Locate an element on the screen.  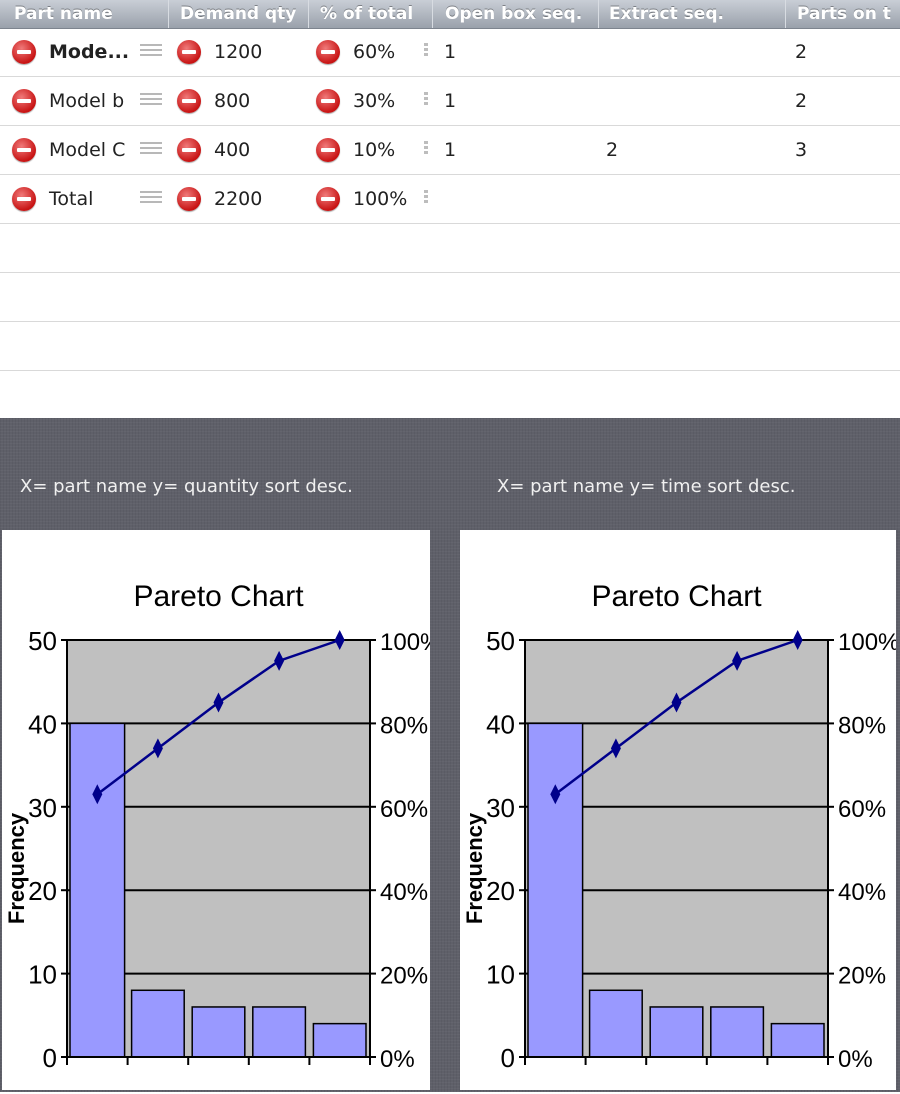
demand-qty-cell: 400 is located at coordinates (232, 150).